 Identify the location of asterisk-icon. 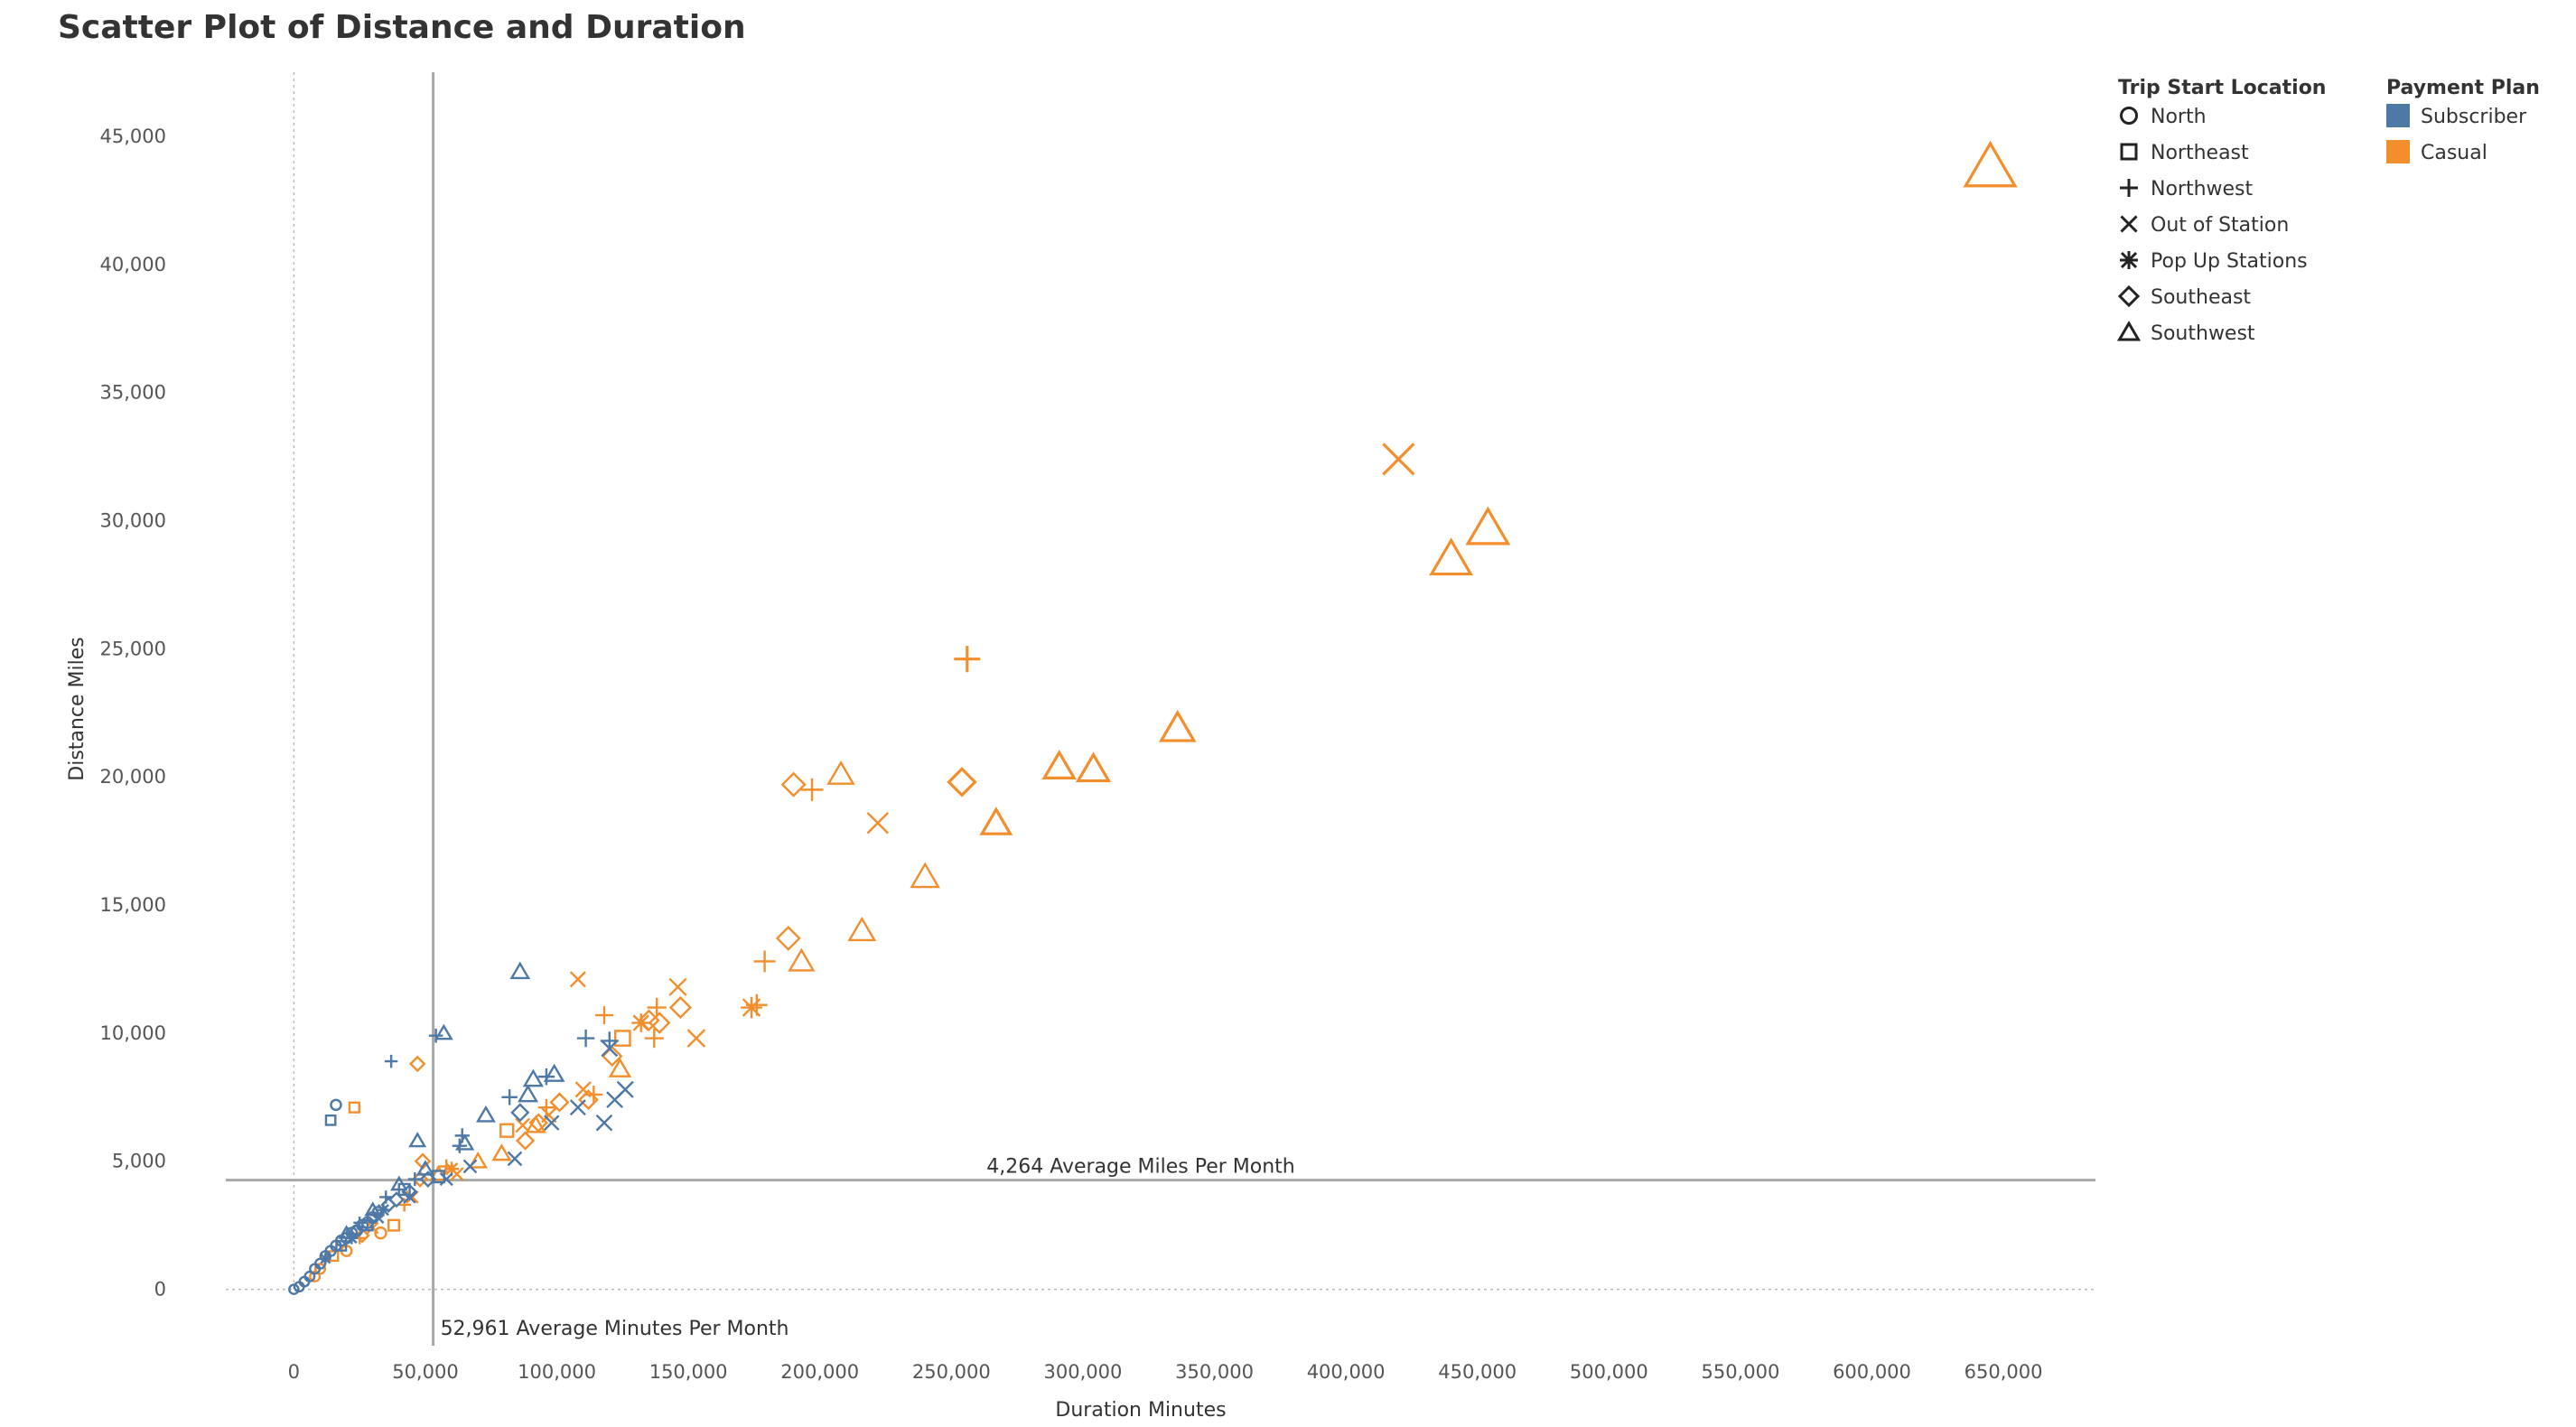
(2129, 260).